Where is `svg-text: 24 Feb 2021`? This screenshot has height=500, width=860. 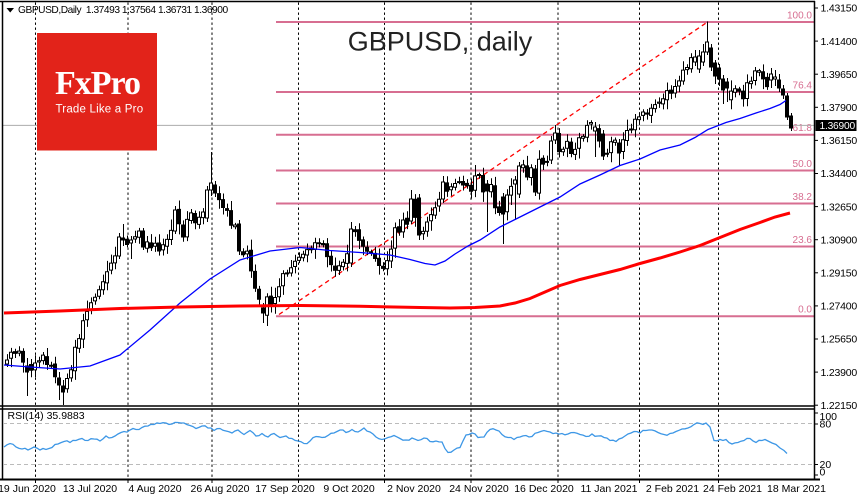
svg-text: 24 Feb 2021 is located at coordinates (732, 489).